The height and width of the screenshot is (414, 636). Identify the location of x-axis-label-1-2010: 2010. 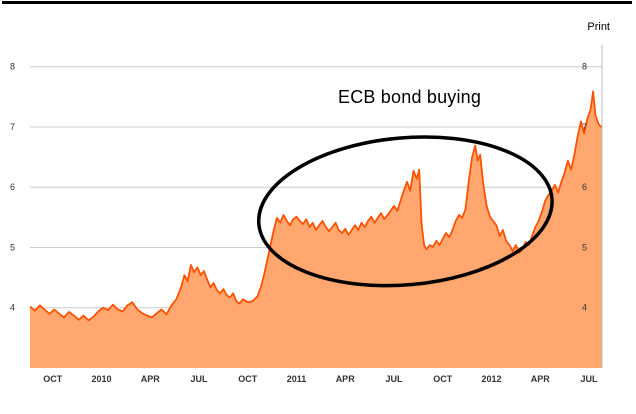
(101, 379).